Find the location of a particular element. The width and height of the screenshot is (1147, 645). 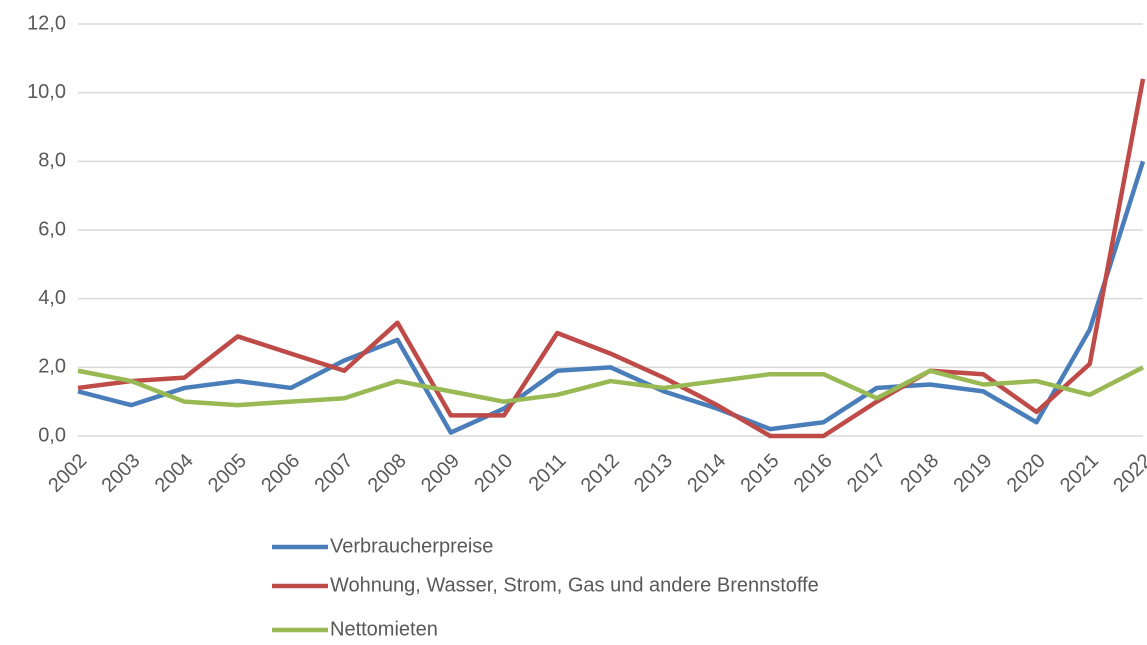

x-tick-label: 2009 is located at coordinates (440, 473).